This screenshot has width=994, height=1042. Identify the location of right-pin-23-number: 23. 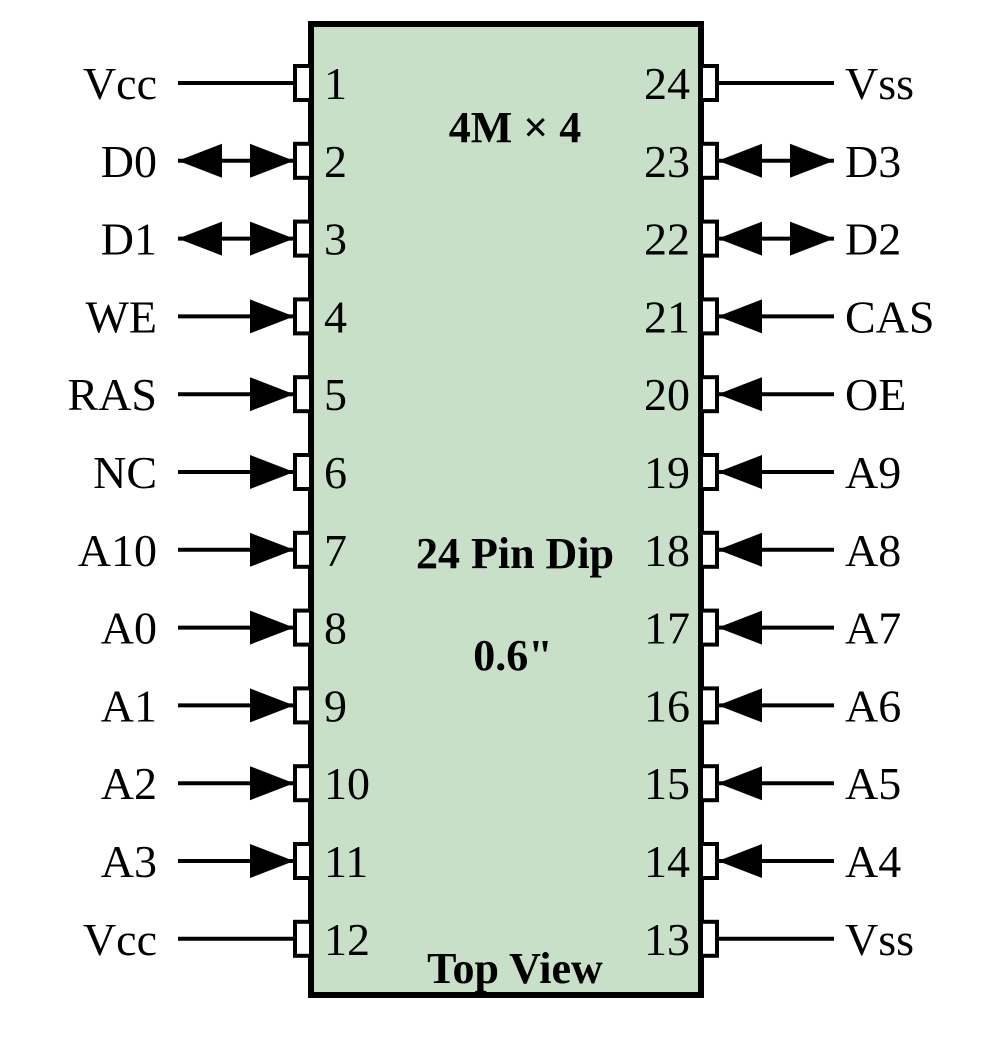
(667, 161).